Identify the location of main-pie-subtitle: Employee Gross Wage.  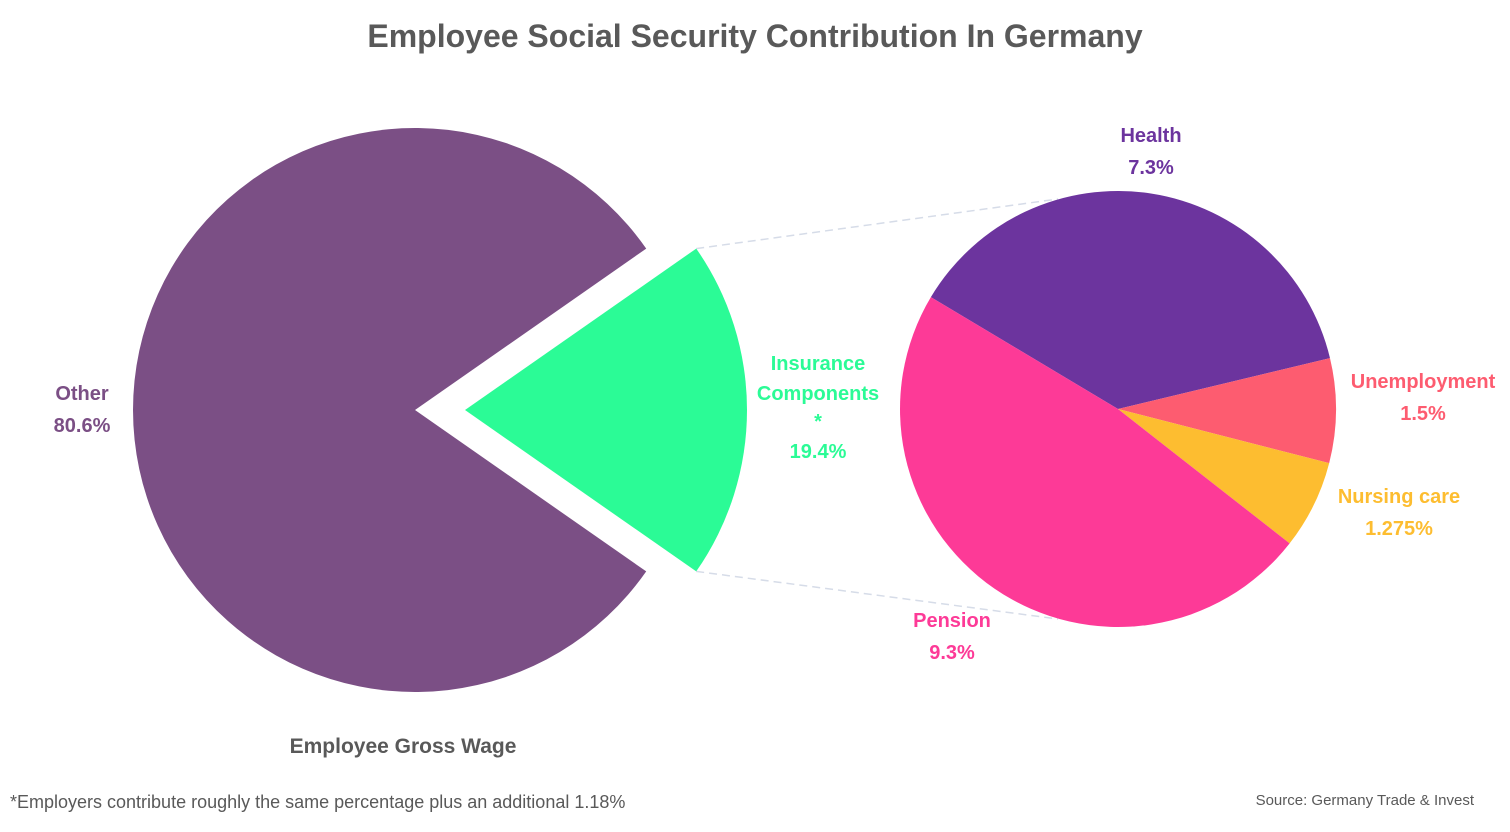
(403, 746).